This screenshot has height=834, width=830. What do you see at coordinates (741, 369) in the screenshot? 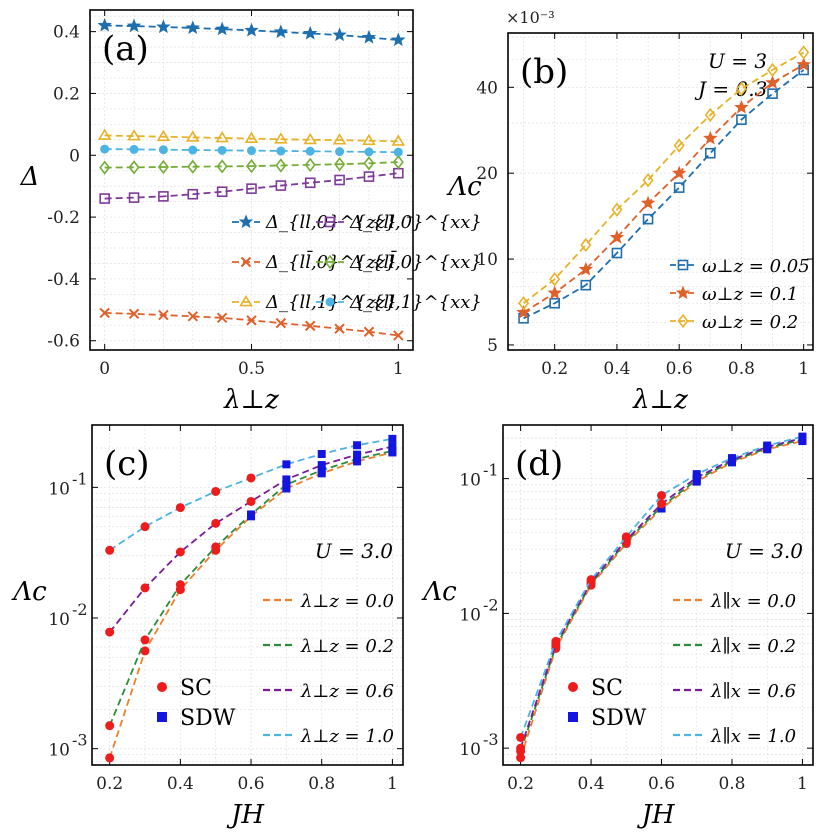
I see `x-tick-label: 0.8` at bounding box center [741, 369].